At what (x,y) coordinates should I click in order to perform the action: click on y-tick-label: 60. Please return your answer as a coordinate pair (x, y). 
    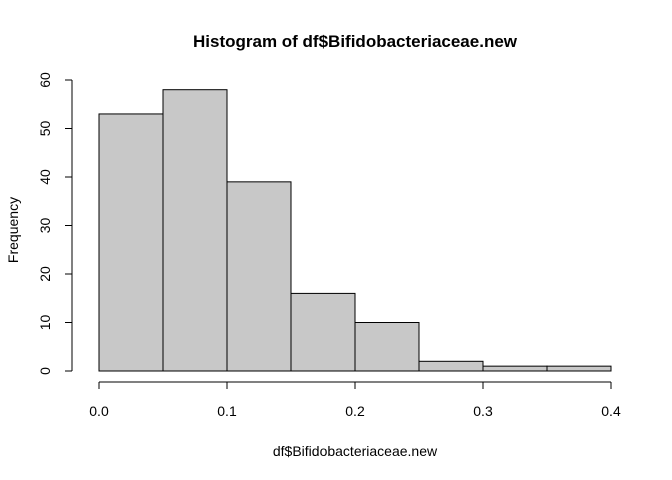
    Looking at the image, I should click on (45, 80).